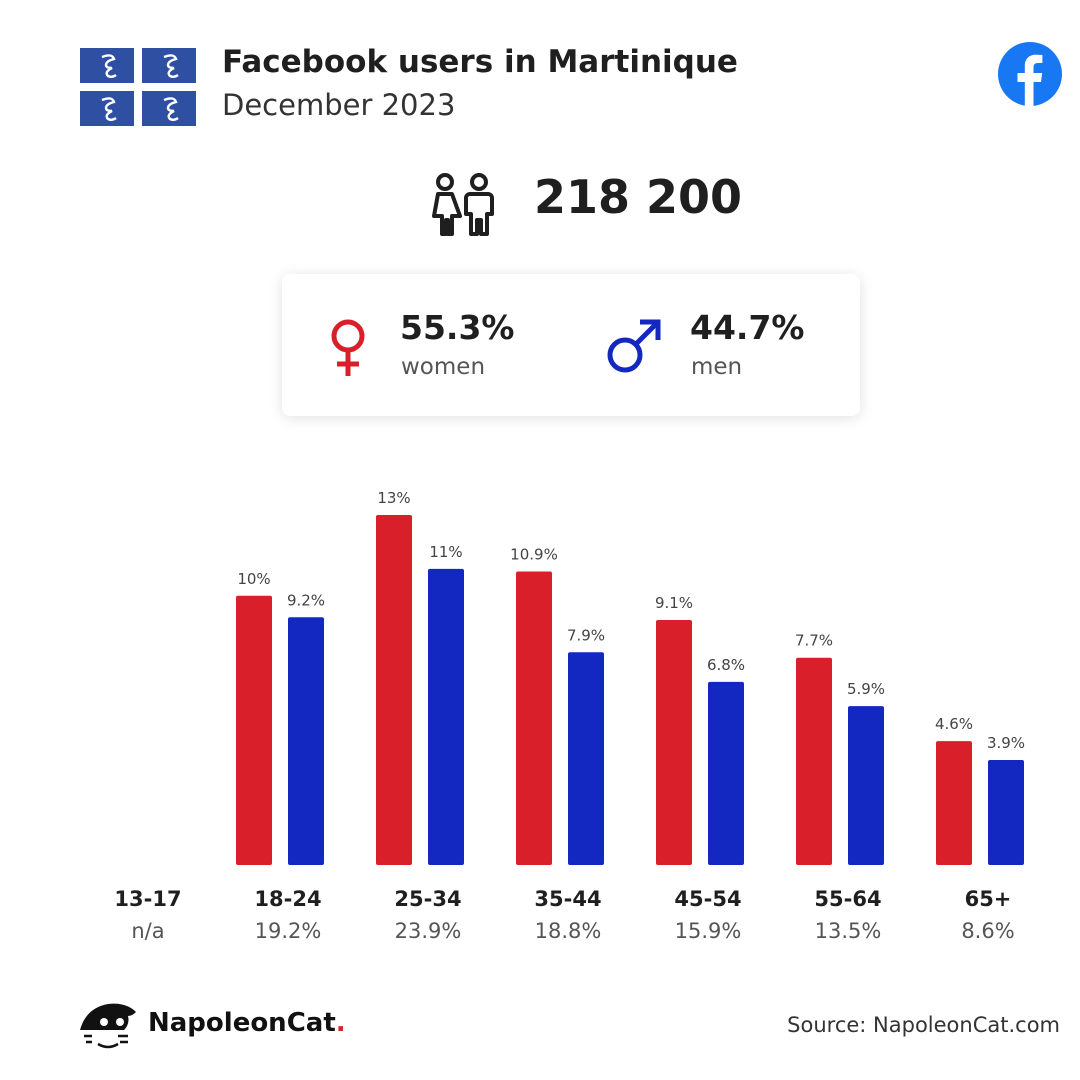 The width and height of the screenshot is (1080, 1080). I want to click on x-tick-label-65+: 65+, so click(988, 899).